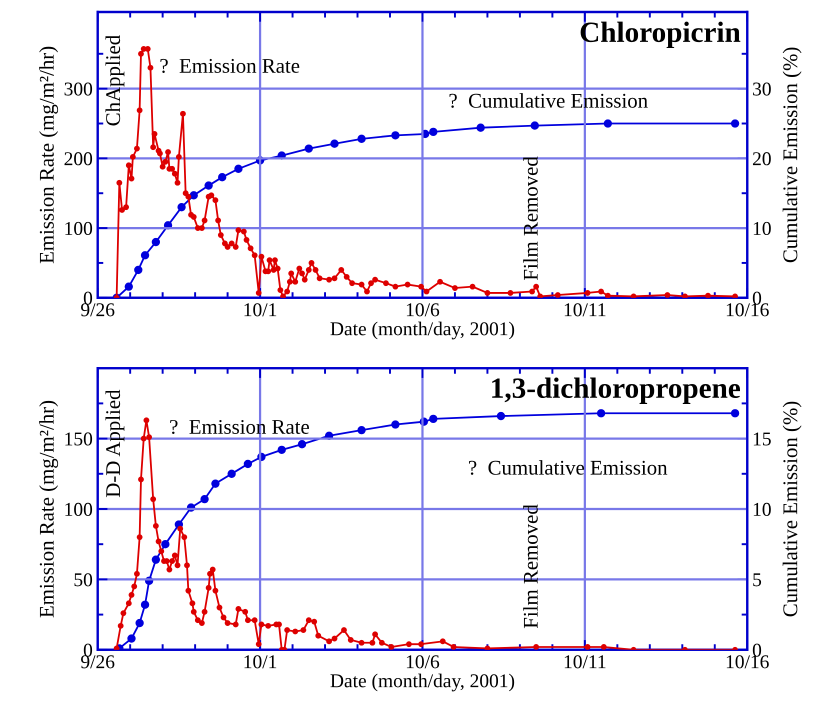 This screenshot has height=704, width=814. What do you see at coordinates (616, 390) in the screenshot?
I see `chart-title: 1,3-dichloropropene` at bounding box center [616, 390].